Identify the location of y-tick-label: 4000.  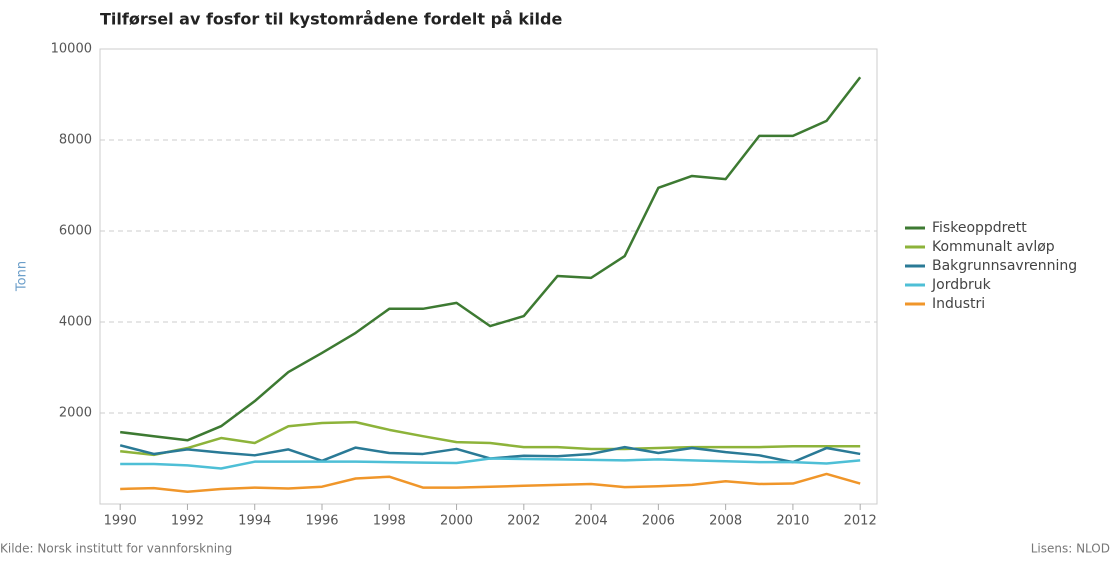
(75, 322).